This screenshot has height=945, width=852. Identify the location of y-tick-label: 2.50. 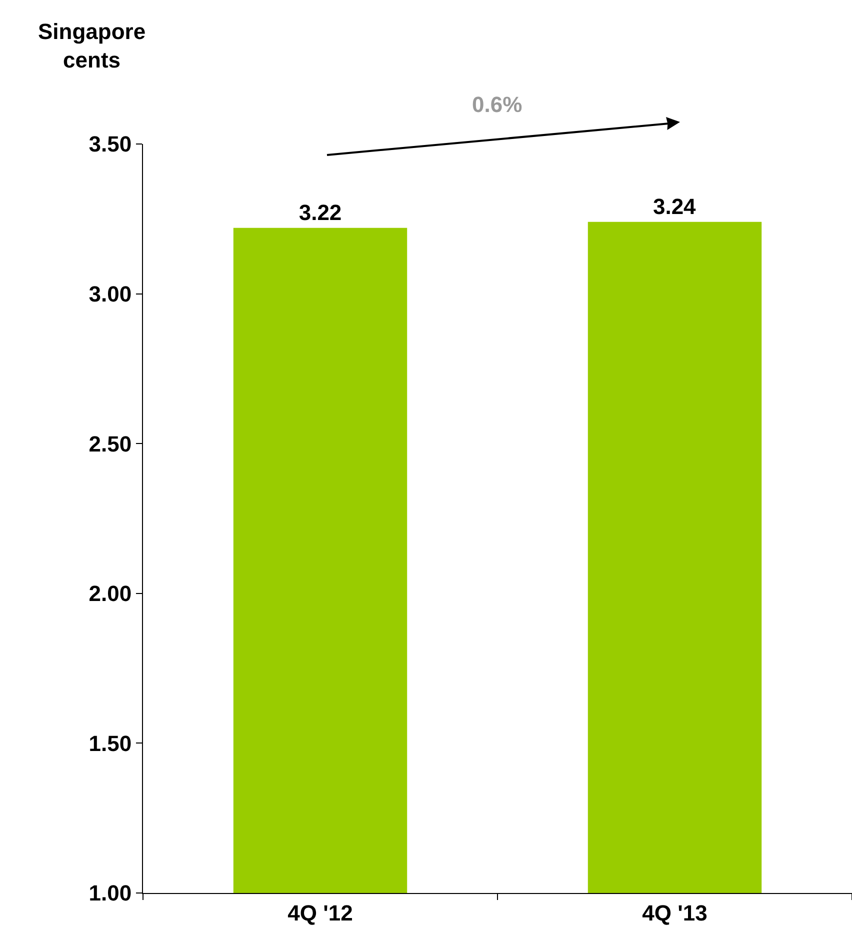
(110, 443).